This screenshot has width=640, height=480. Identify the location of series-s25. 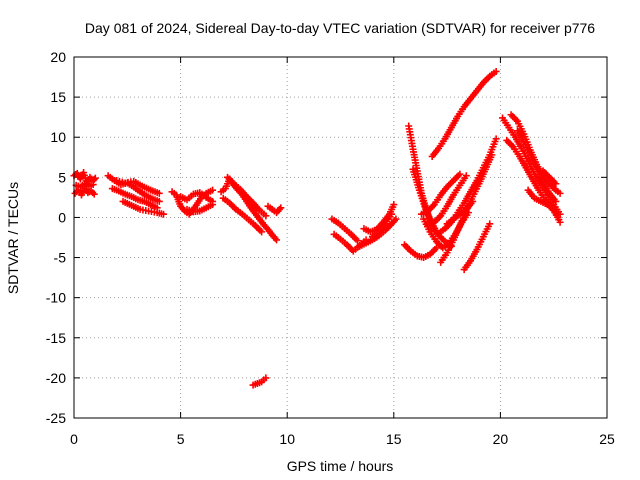
(447, 200).